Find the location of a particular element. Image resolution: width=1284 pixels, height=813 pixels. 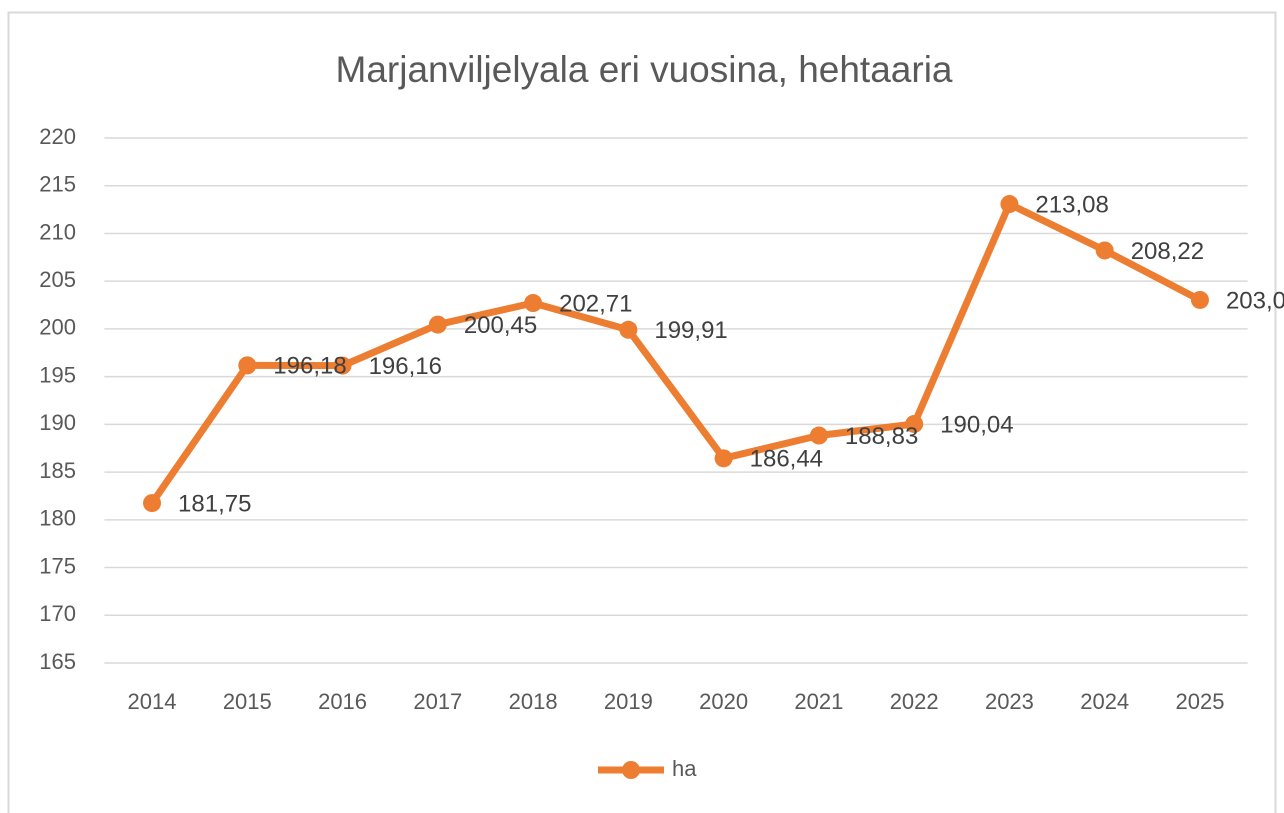

y-tick-label: 205 is located at coordinates (57, 279).